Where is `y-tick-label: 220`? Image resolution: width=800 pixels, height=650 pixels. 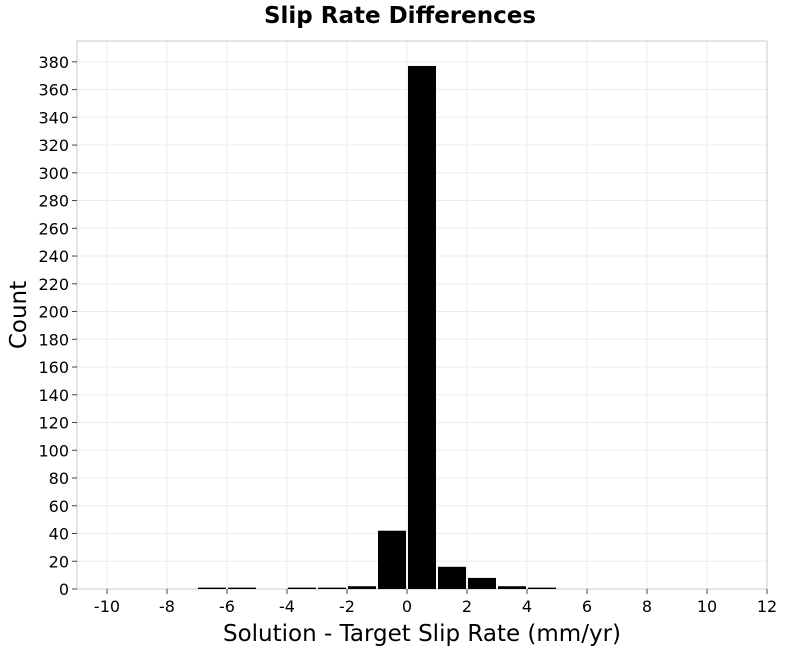 y-tick-label: 220 is located at coordinates (53, 284).